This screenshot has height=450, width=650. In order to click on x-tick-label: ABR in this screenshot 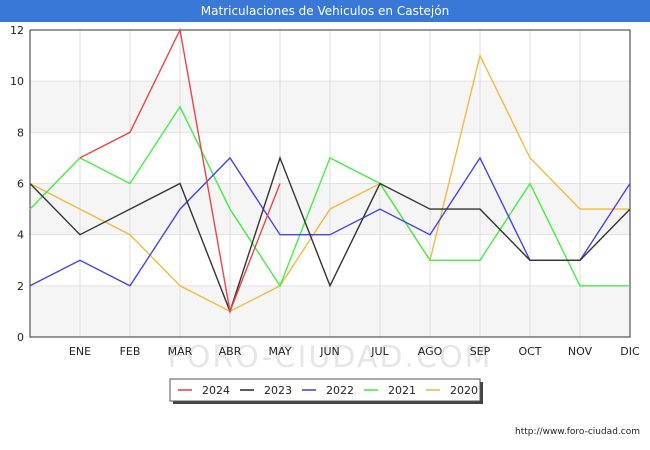, I will do `click(230, 351)`.